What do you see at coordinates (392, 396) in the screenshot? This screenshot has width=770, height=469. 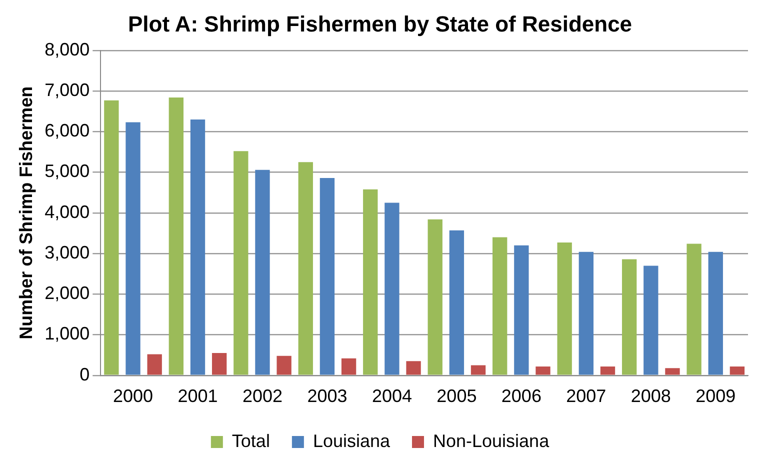 I see `x-tick-label: 2004` at bounding box center [392, 396].